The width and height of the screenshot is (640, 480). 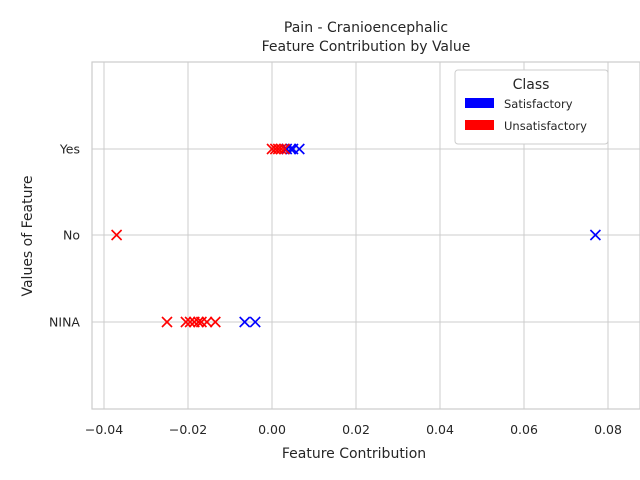 What do you see at coordinates (366, 28) in the screenshot?
I see `chart-title: Pain - Cranioencephalic` at bounding box center [366, 28].